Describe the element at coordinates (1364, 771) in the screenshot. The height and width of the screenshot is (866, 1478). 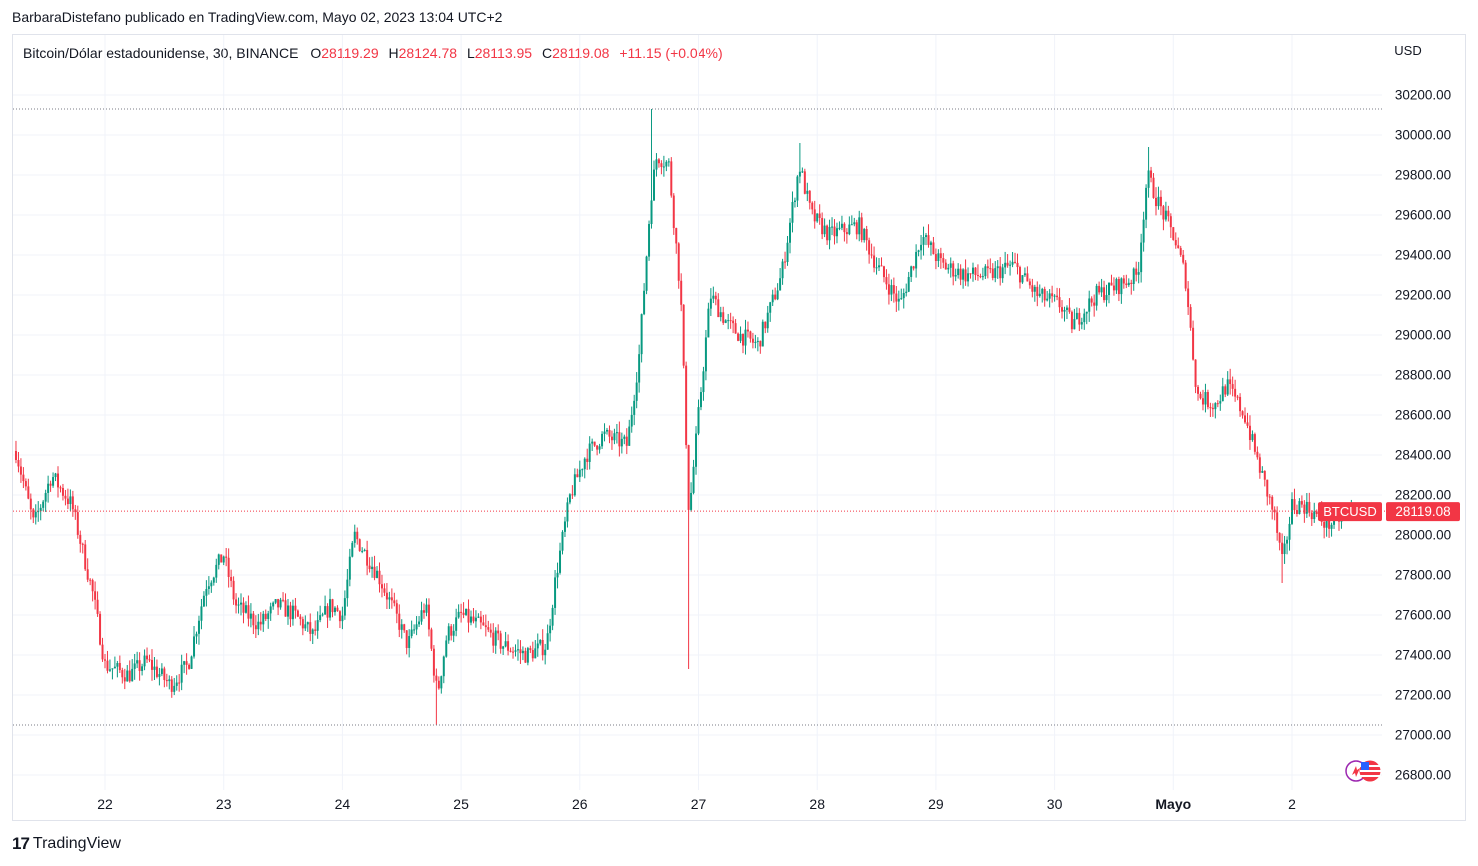
I see `us-flag-icon` at that location.